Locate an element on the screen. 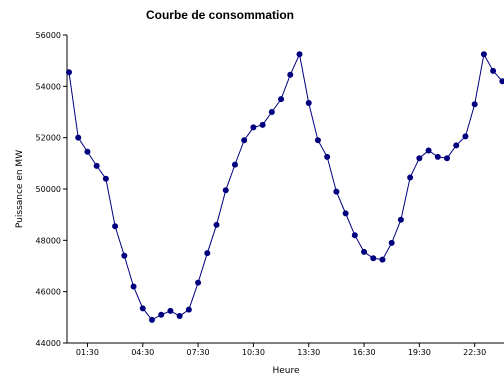 The width and height of the screenshot is (504, 378). chart-title: Courbe de consommation is located at coordinates (220, 15).